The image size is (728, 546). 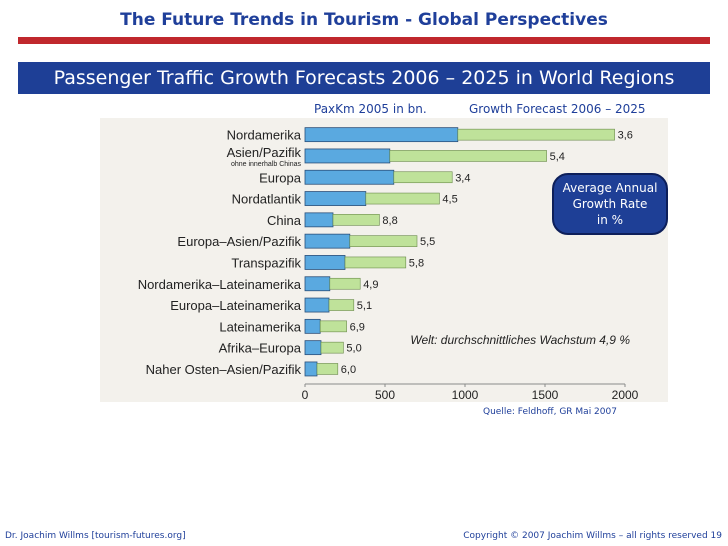 I want to click on x-tick-label: 500, so click(x=385, y=395).